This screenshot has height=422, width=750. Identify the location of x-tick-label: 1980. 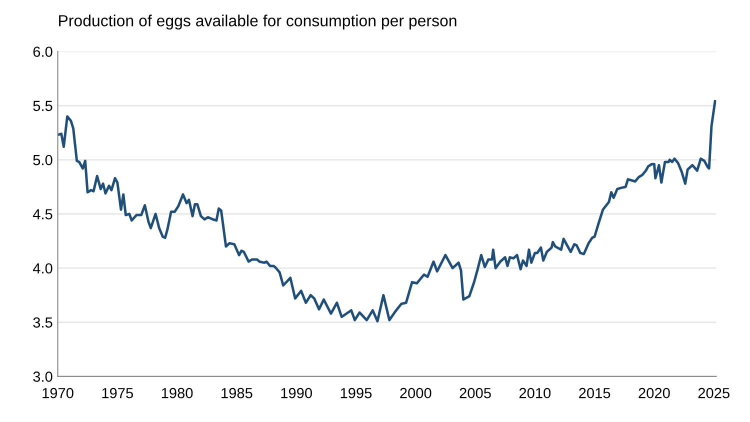
(177, 393).